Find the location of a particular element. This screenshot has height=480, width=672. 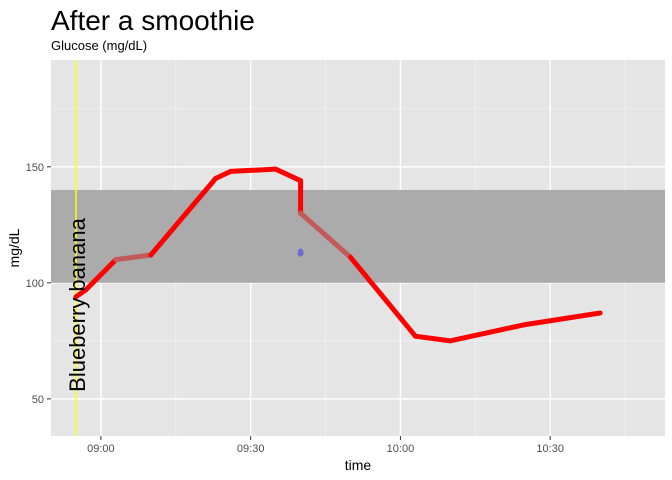

x-tick-label: 10:00 is located at coordinates (401, 449).